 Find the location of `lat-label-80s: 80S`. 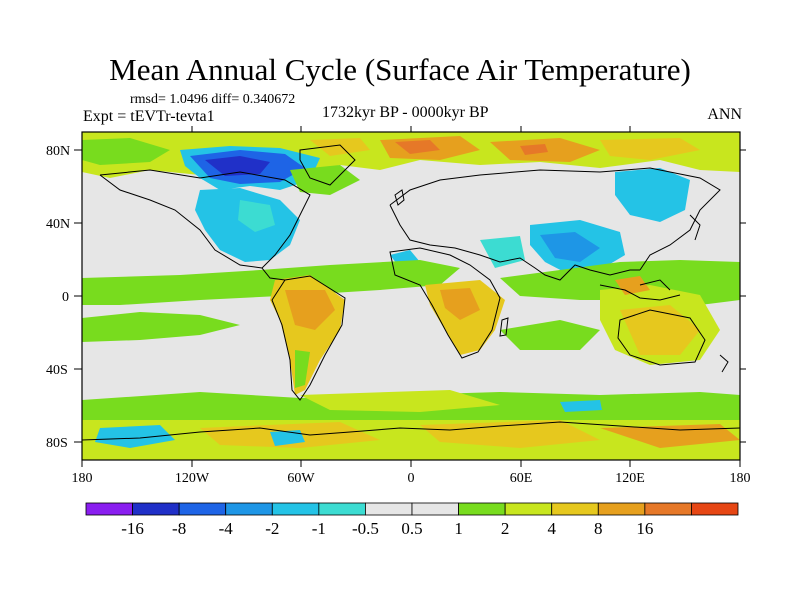

lat-label-80s: 80S is located at coordinates (57, 443).